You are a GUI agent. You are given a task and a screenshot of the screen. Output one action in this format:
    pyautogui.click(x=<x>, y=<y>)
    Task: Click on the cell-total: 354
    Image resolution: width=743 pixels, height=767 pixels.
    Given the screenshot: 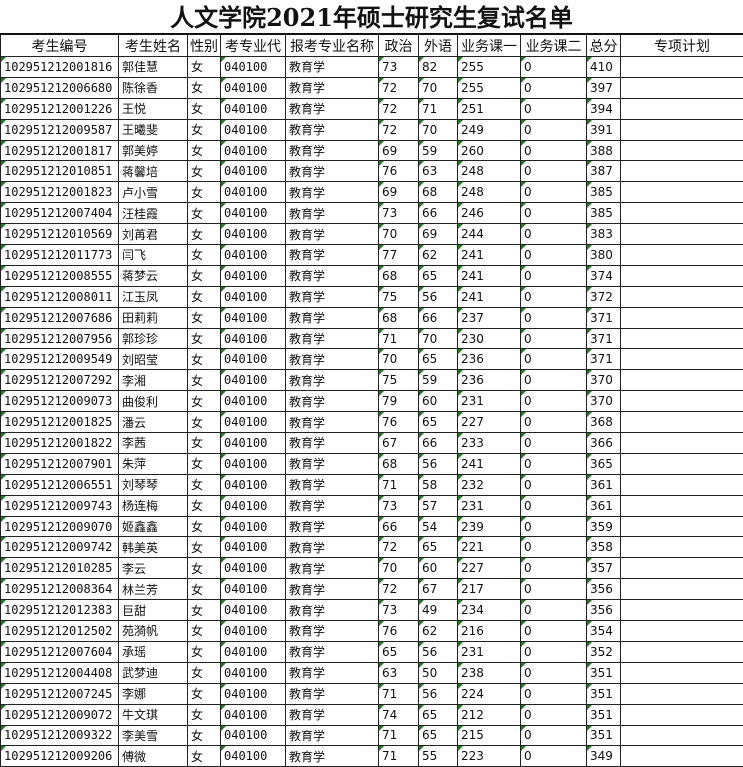 What is the action you would take?
    pyautogui.click(x=604, y=631)
    